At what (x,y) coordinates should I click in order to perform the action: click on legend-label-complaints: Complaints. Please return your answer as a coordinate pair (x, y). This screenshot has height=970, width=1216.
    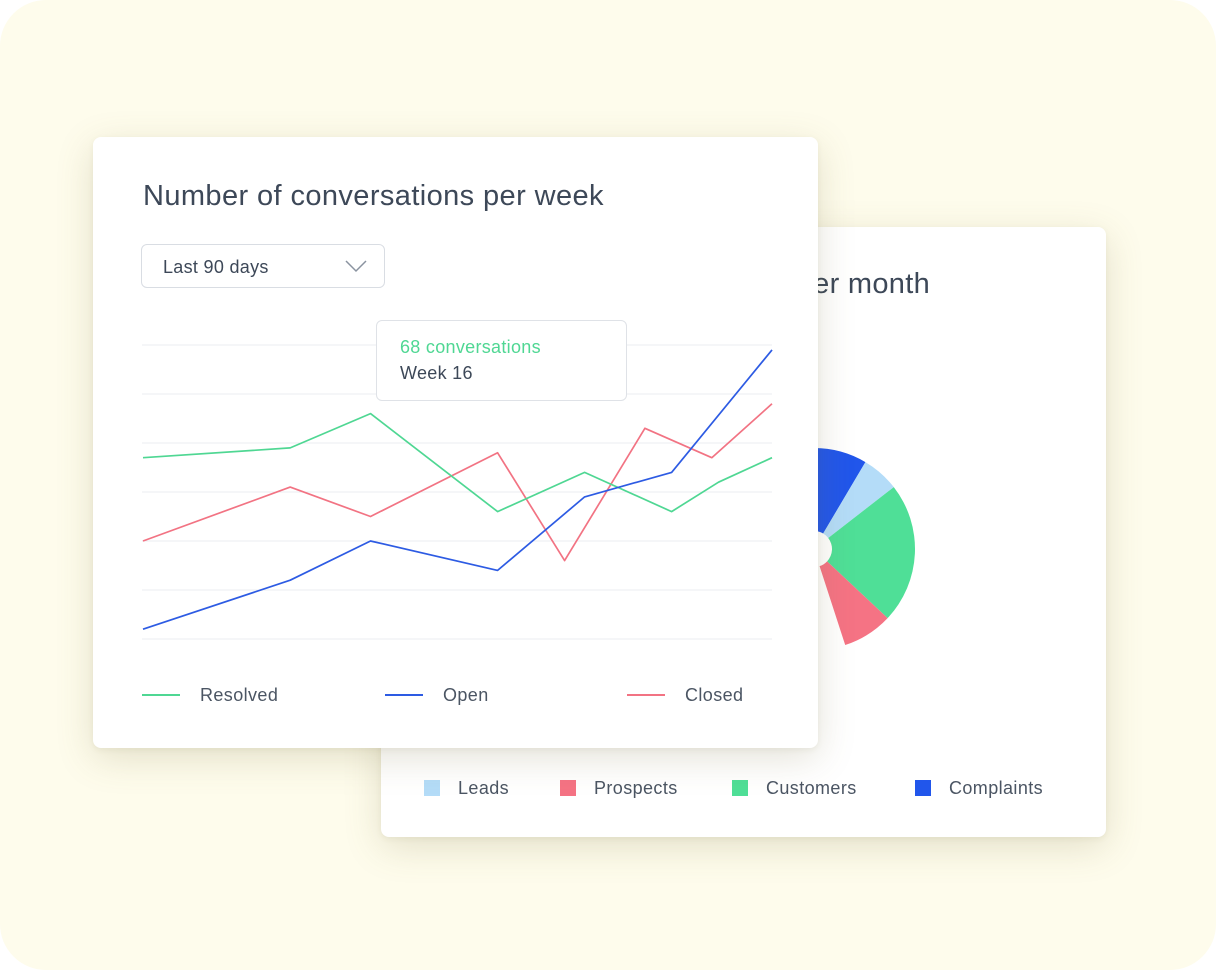
    Looking at the image, I should click on (996, 787).